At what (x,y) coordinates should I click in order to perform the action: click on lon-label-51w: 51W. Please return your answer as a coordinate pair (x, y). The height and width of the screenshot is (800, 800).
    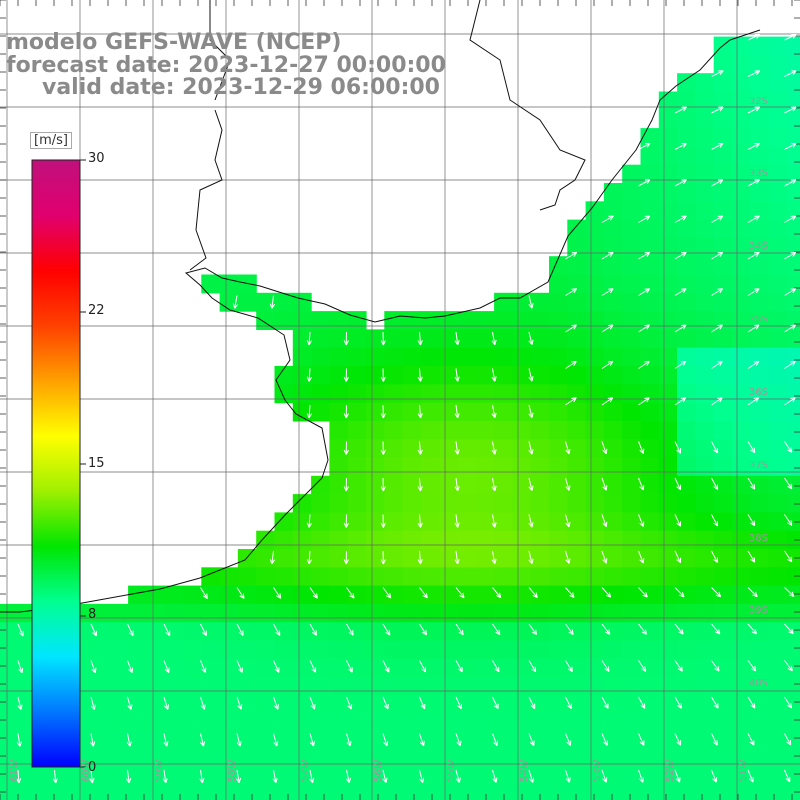
    Looking at the image, I should click on (743, 770).